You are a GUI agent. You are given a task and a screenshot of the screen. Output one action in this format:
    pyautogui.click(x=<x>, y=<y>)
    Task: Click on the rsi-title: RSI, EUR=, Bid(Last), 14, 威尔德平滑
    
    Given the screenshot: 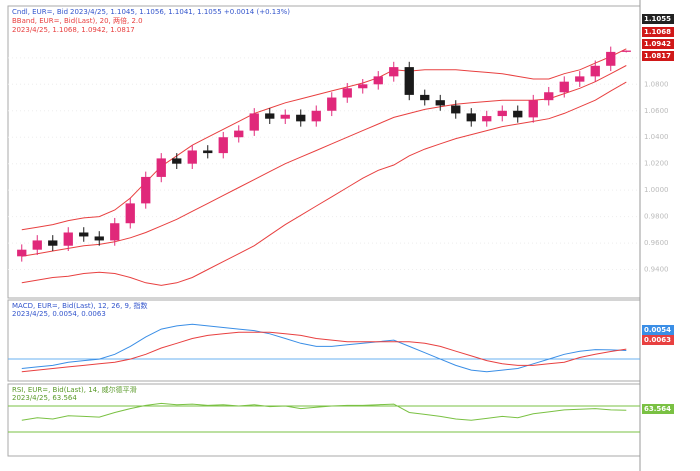 What is the action you would take?
    pyautogui.click(x=74, y=389)
    